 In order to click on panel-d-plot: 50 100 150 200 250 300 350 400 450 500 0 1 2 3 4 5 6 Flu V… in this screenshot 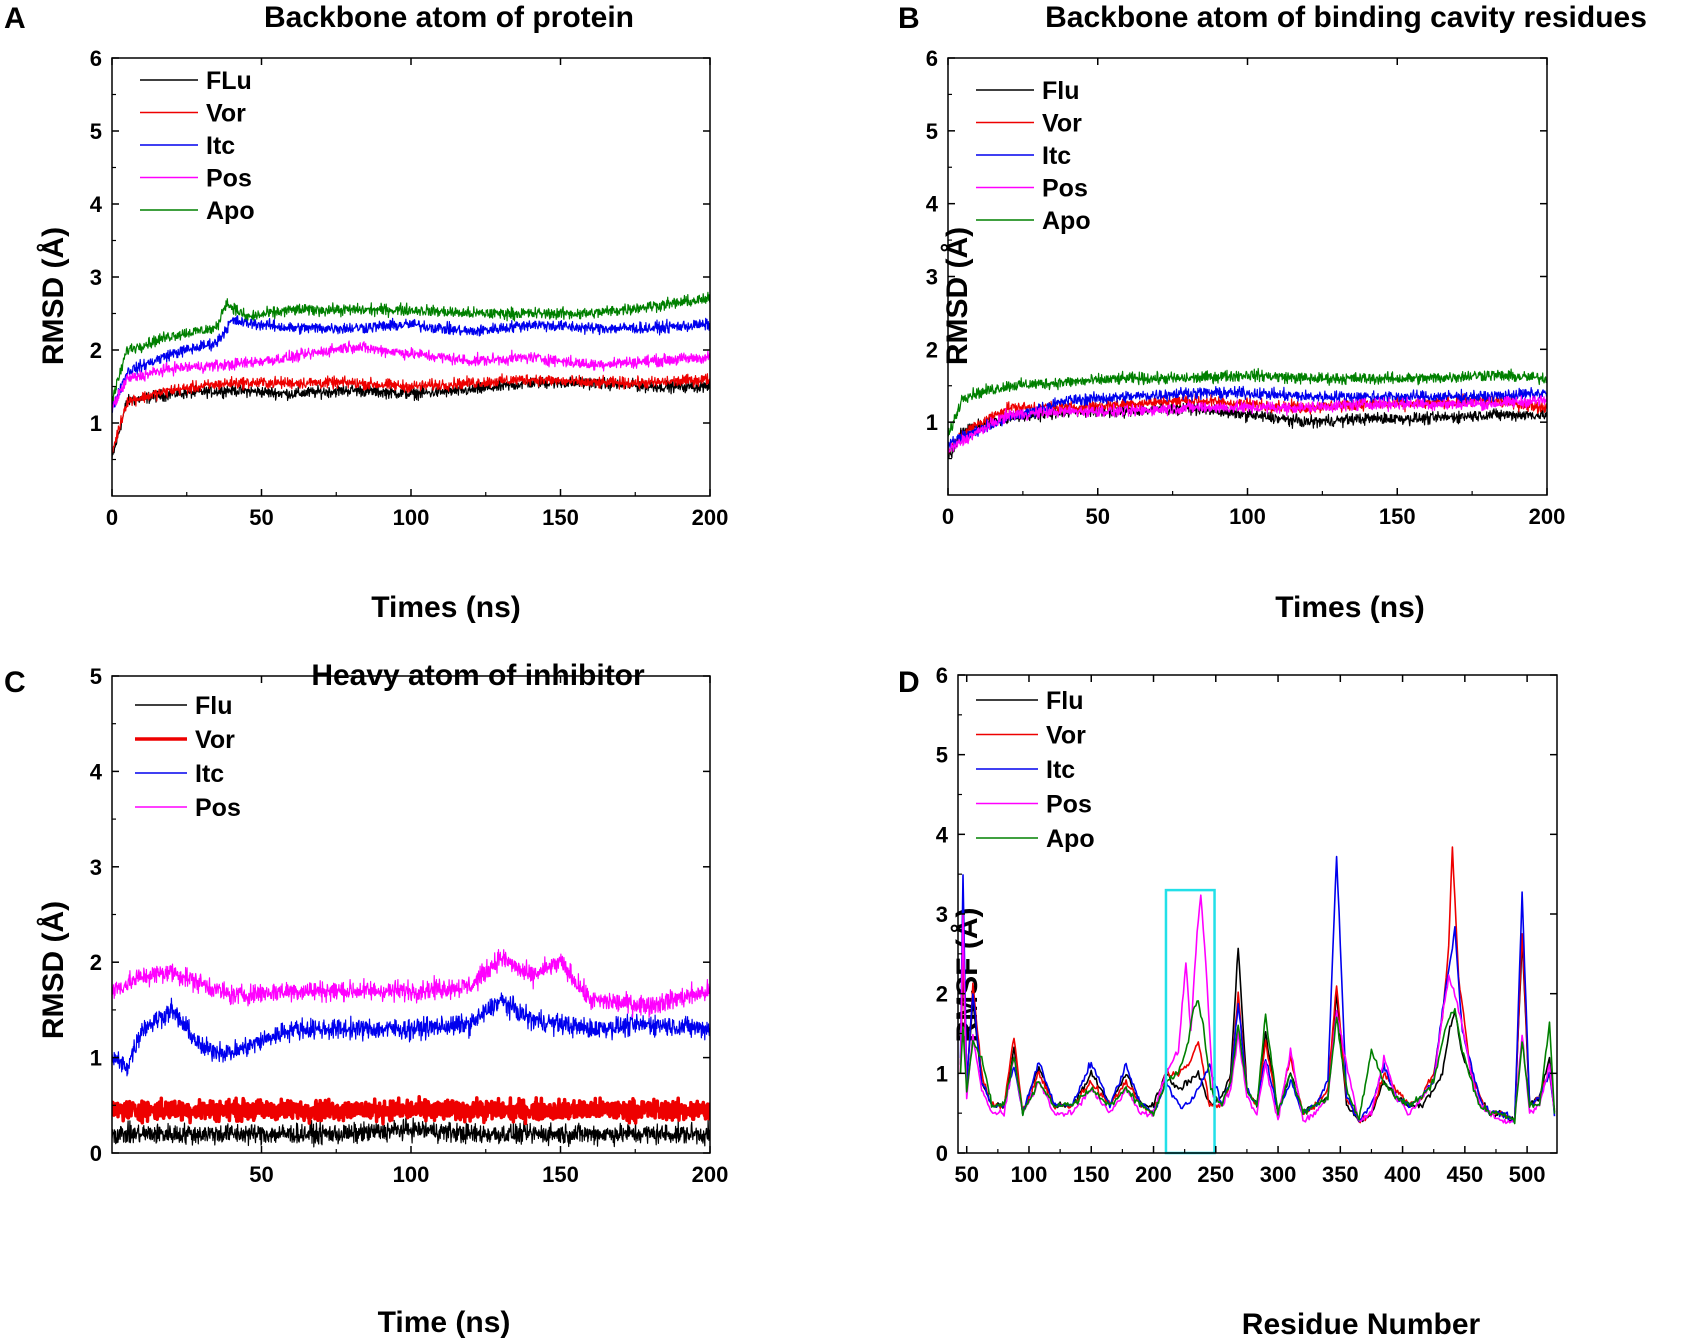, I will do `click(1247, 925)`.